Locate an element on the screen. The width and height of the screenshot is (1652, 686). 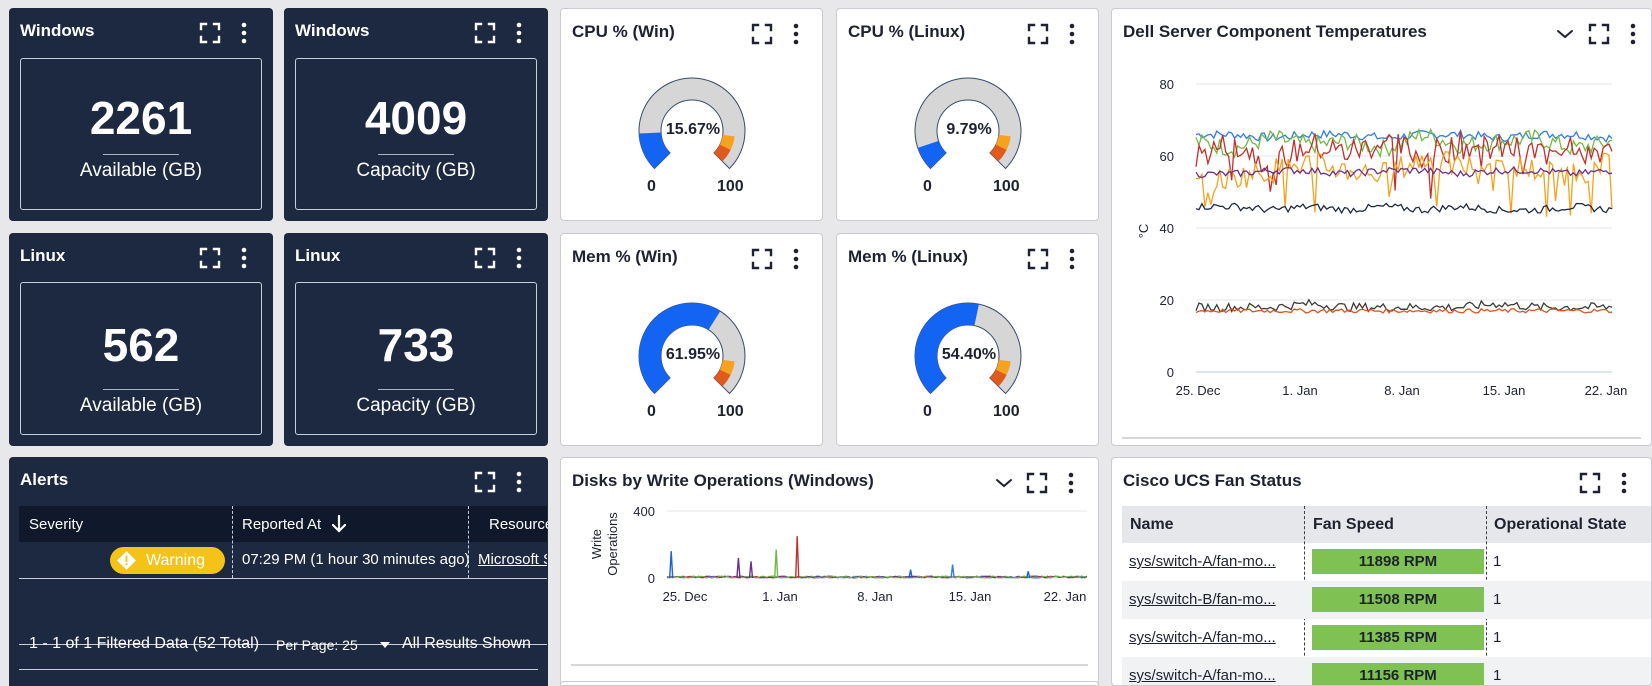
x-tick-label: 1. Jan is located at coordinates (779, 596).